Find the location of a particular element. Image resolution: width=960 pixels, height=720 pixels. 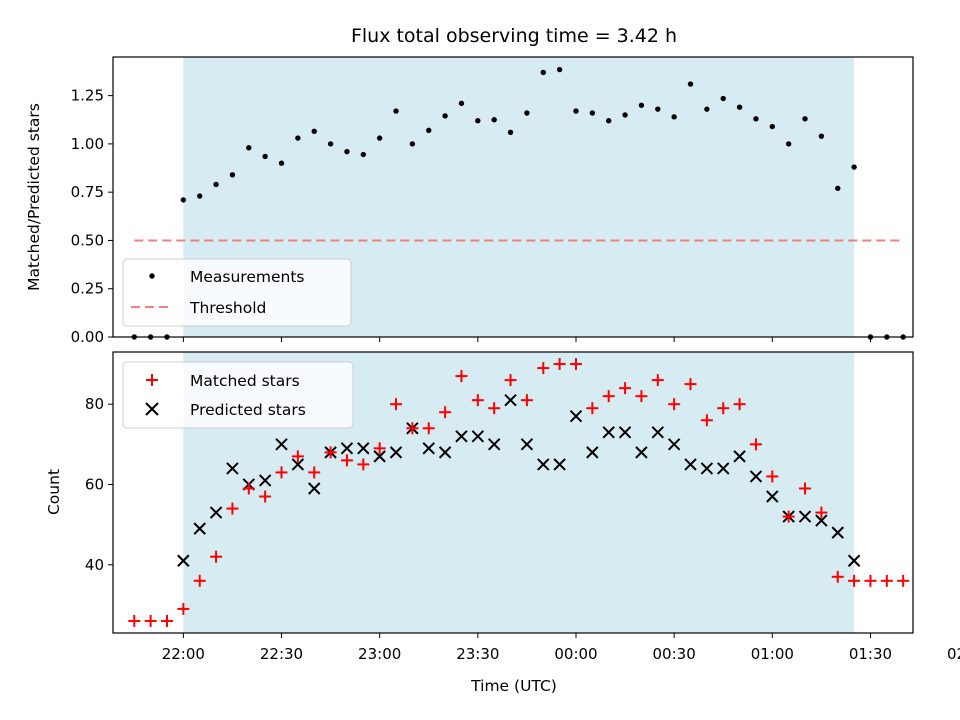

ratio-legend: Measurements Threshold is located at coordinates (237, 292).